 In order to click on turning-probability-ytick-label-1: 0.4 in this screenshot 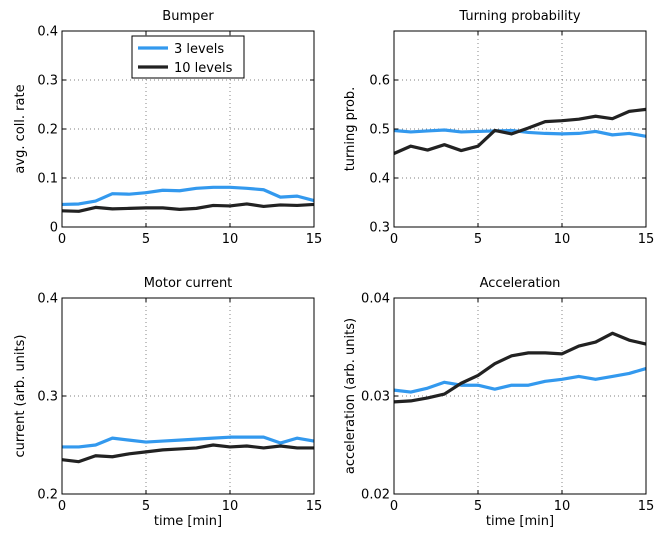, I will do `click(379, 179)`.